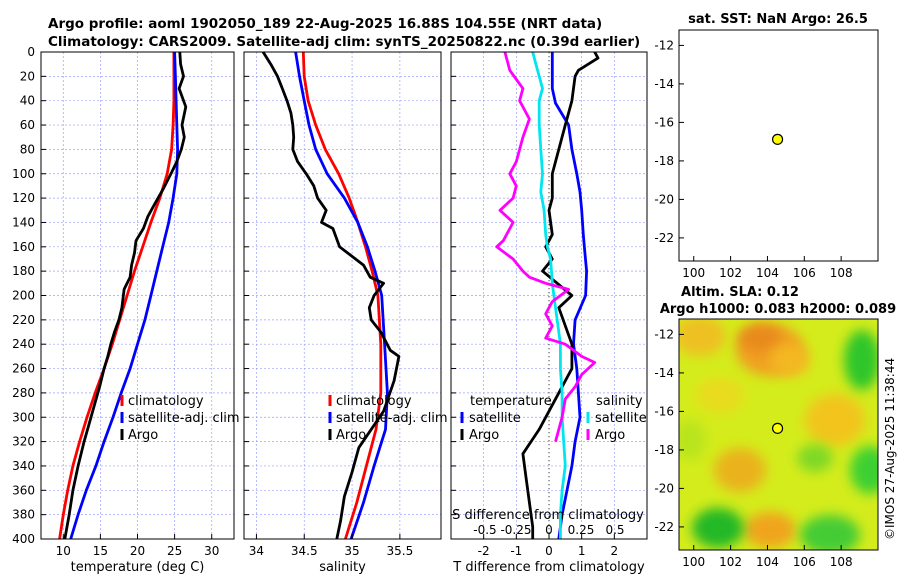 The height and width of the screenshot is (580, 900). I want to click on x-tick-label: 1, so click(582, 551).